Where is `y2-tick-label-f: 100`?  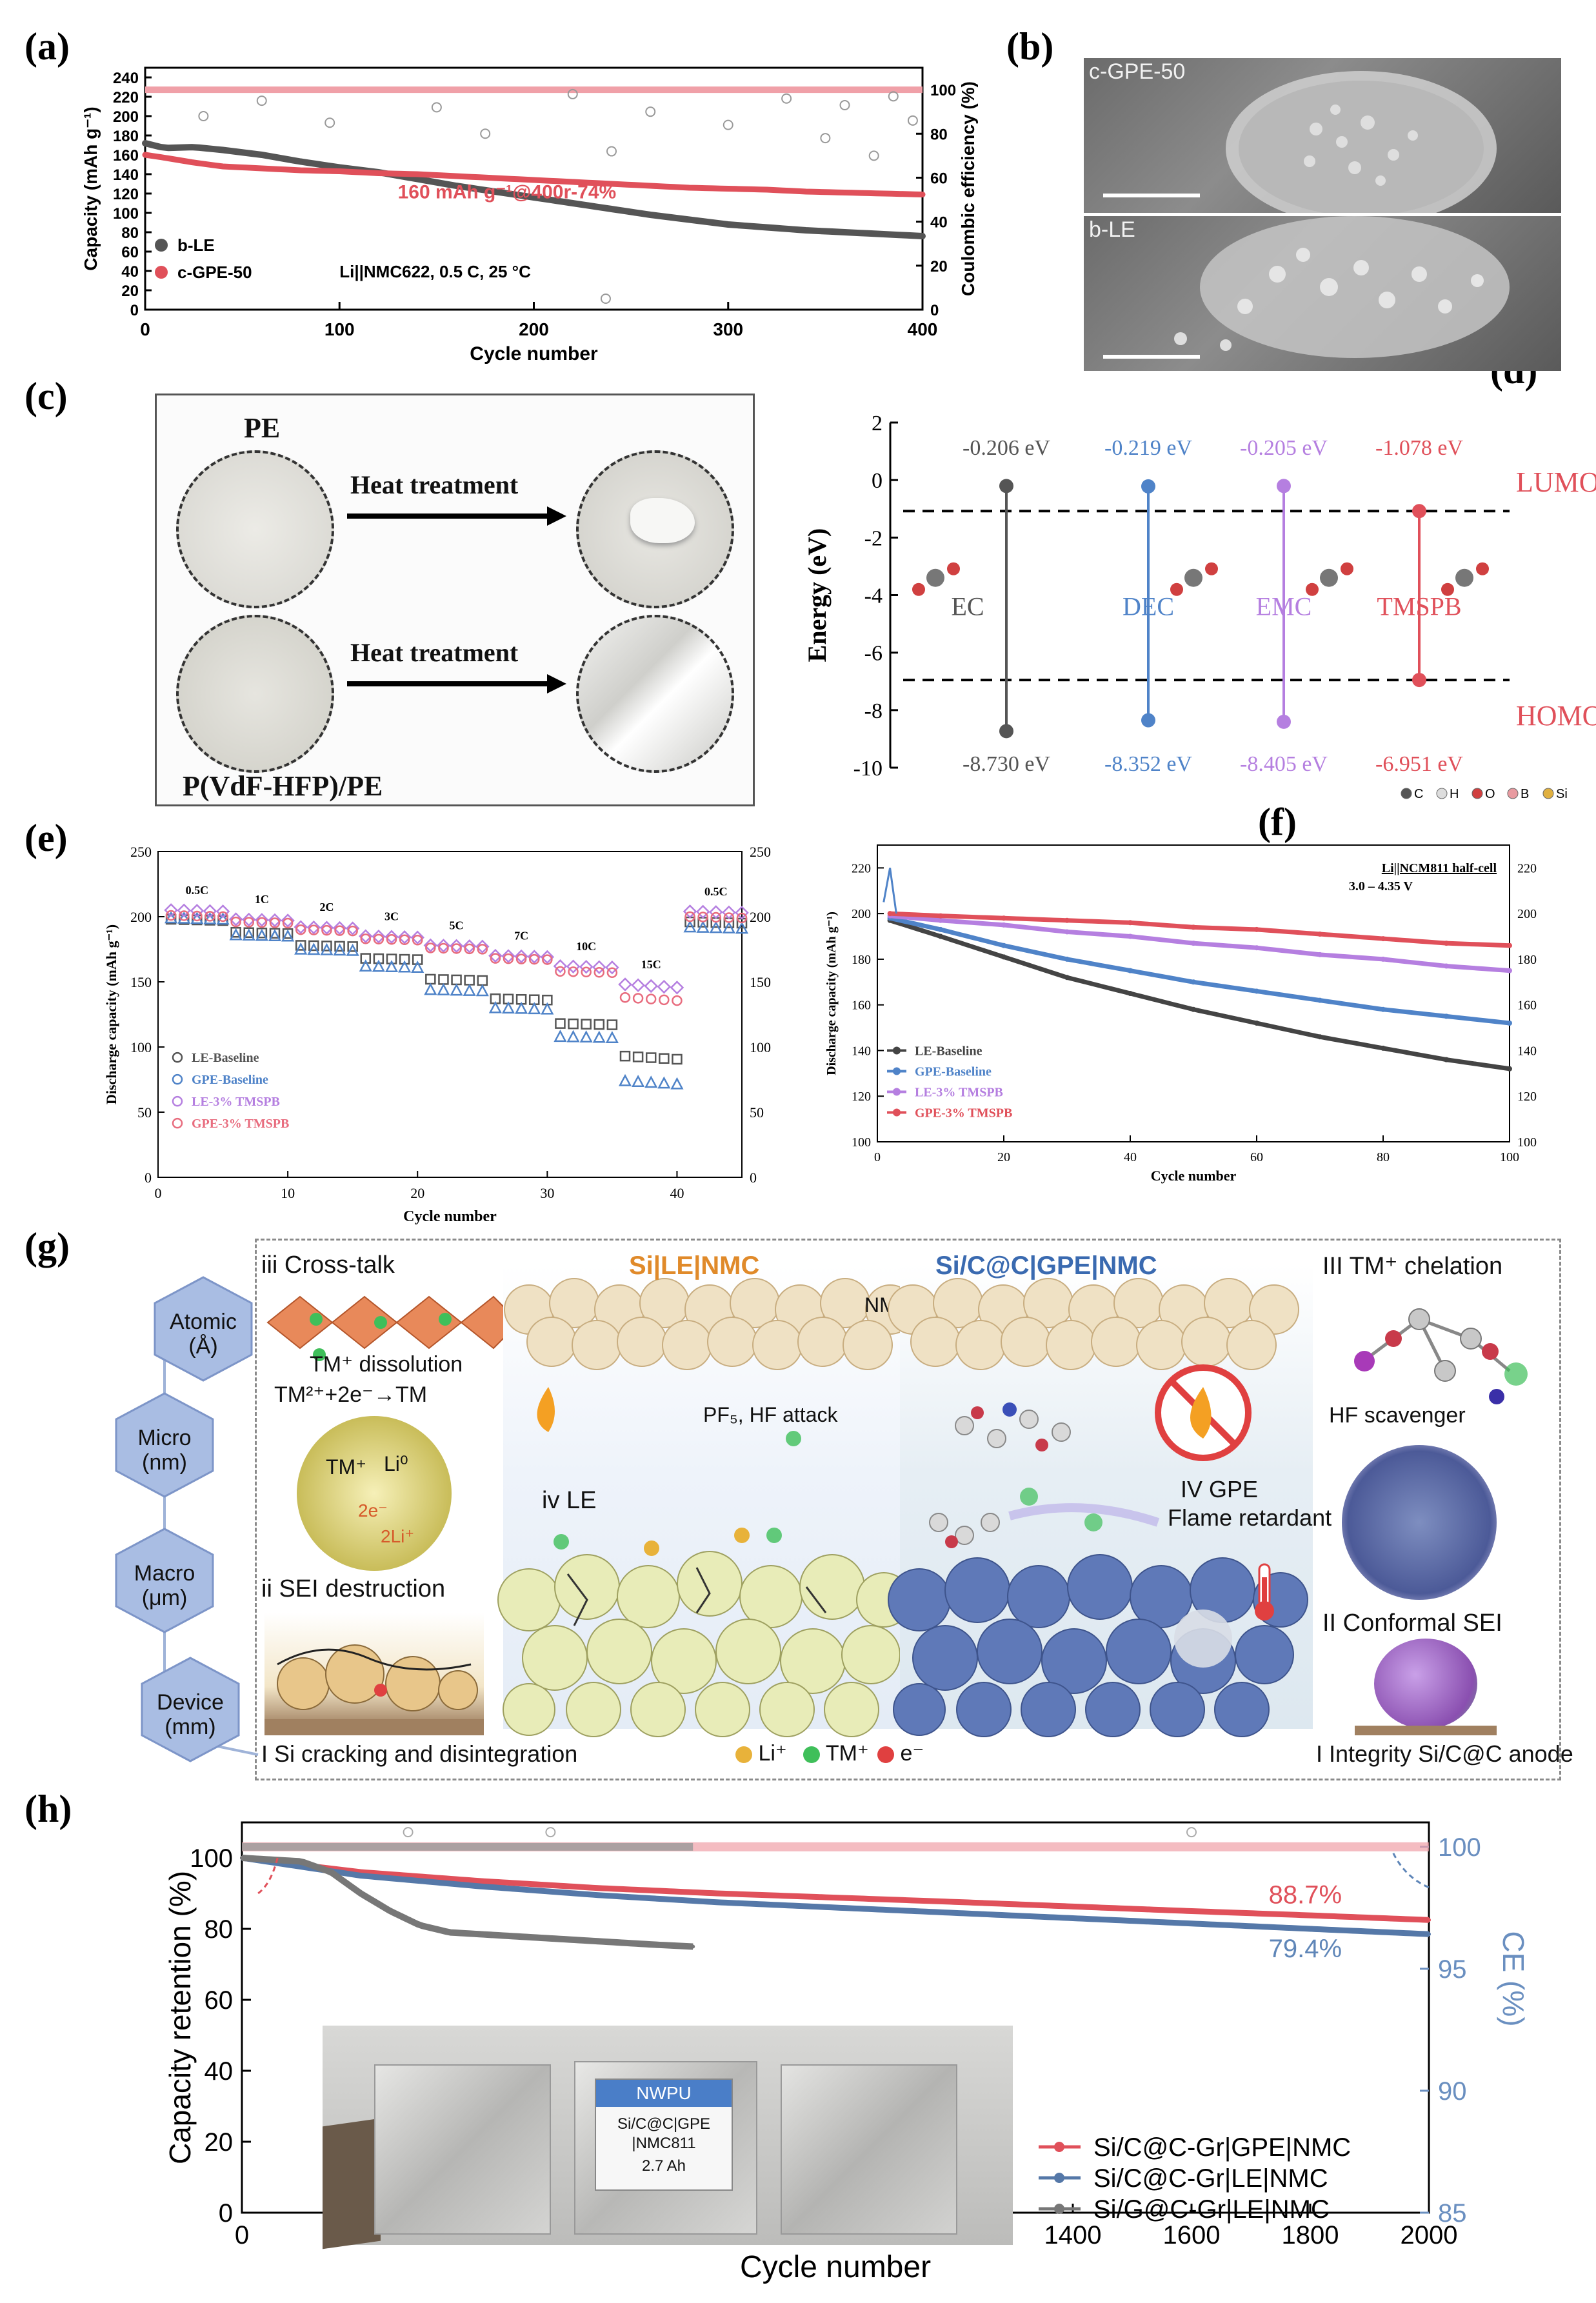
y2-tick-label-f: 100 is located at coordinates (1527, 1143).